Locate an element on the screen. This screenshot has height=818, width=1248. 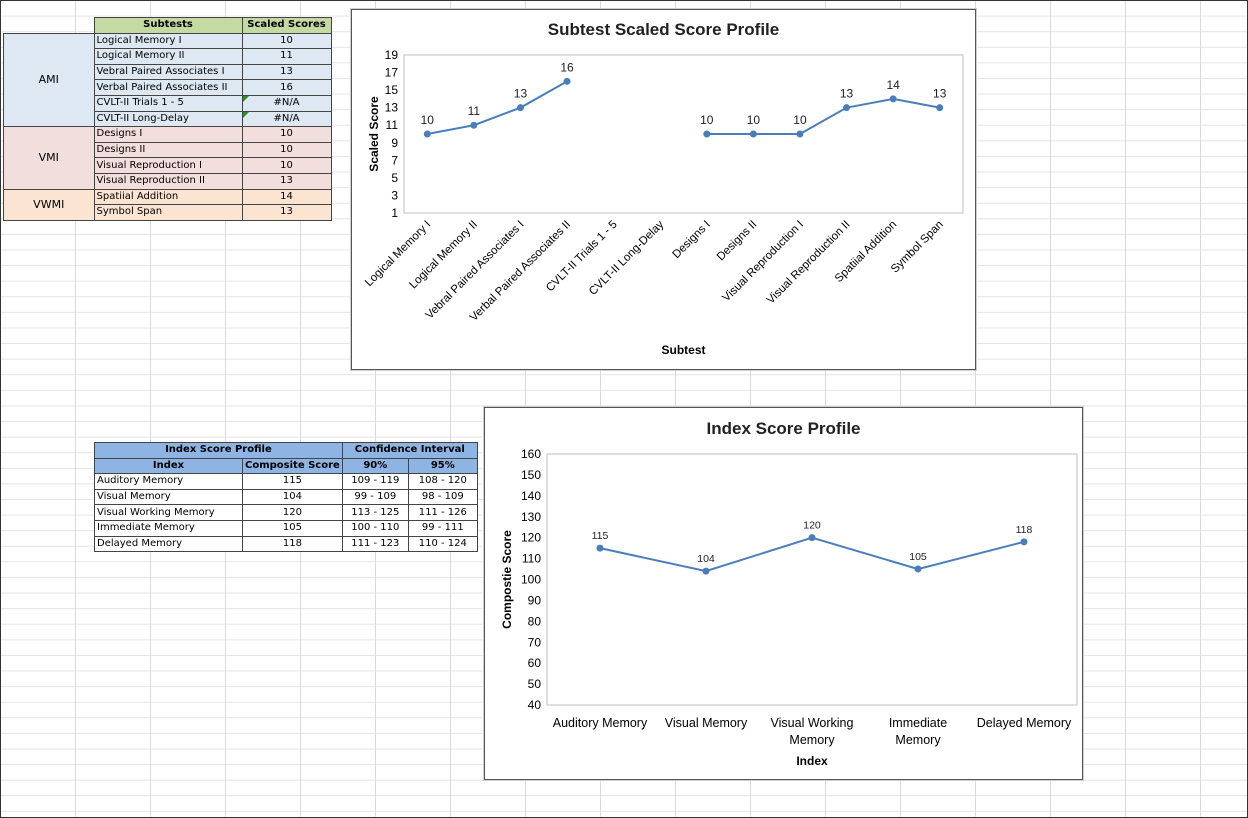
index-name-cell: Delayed Memory is located at coordinates (168, 544).